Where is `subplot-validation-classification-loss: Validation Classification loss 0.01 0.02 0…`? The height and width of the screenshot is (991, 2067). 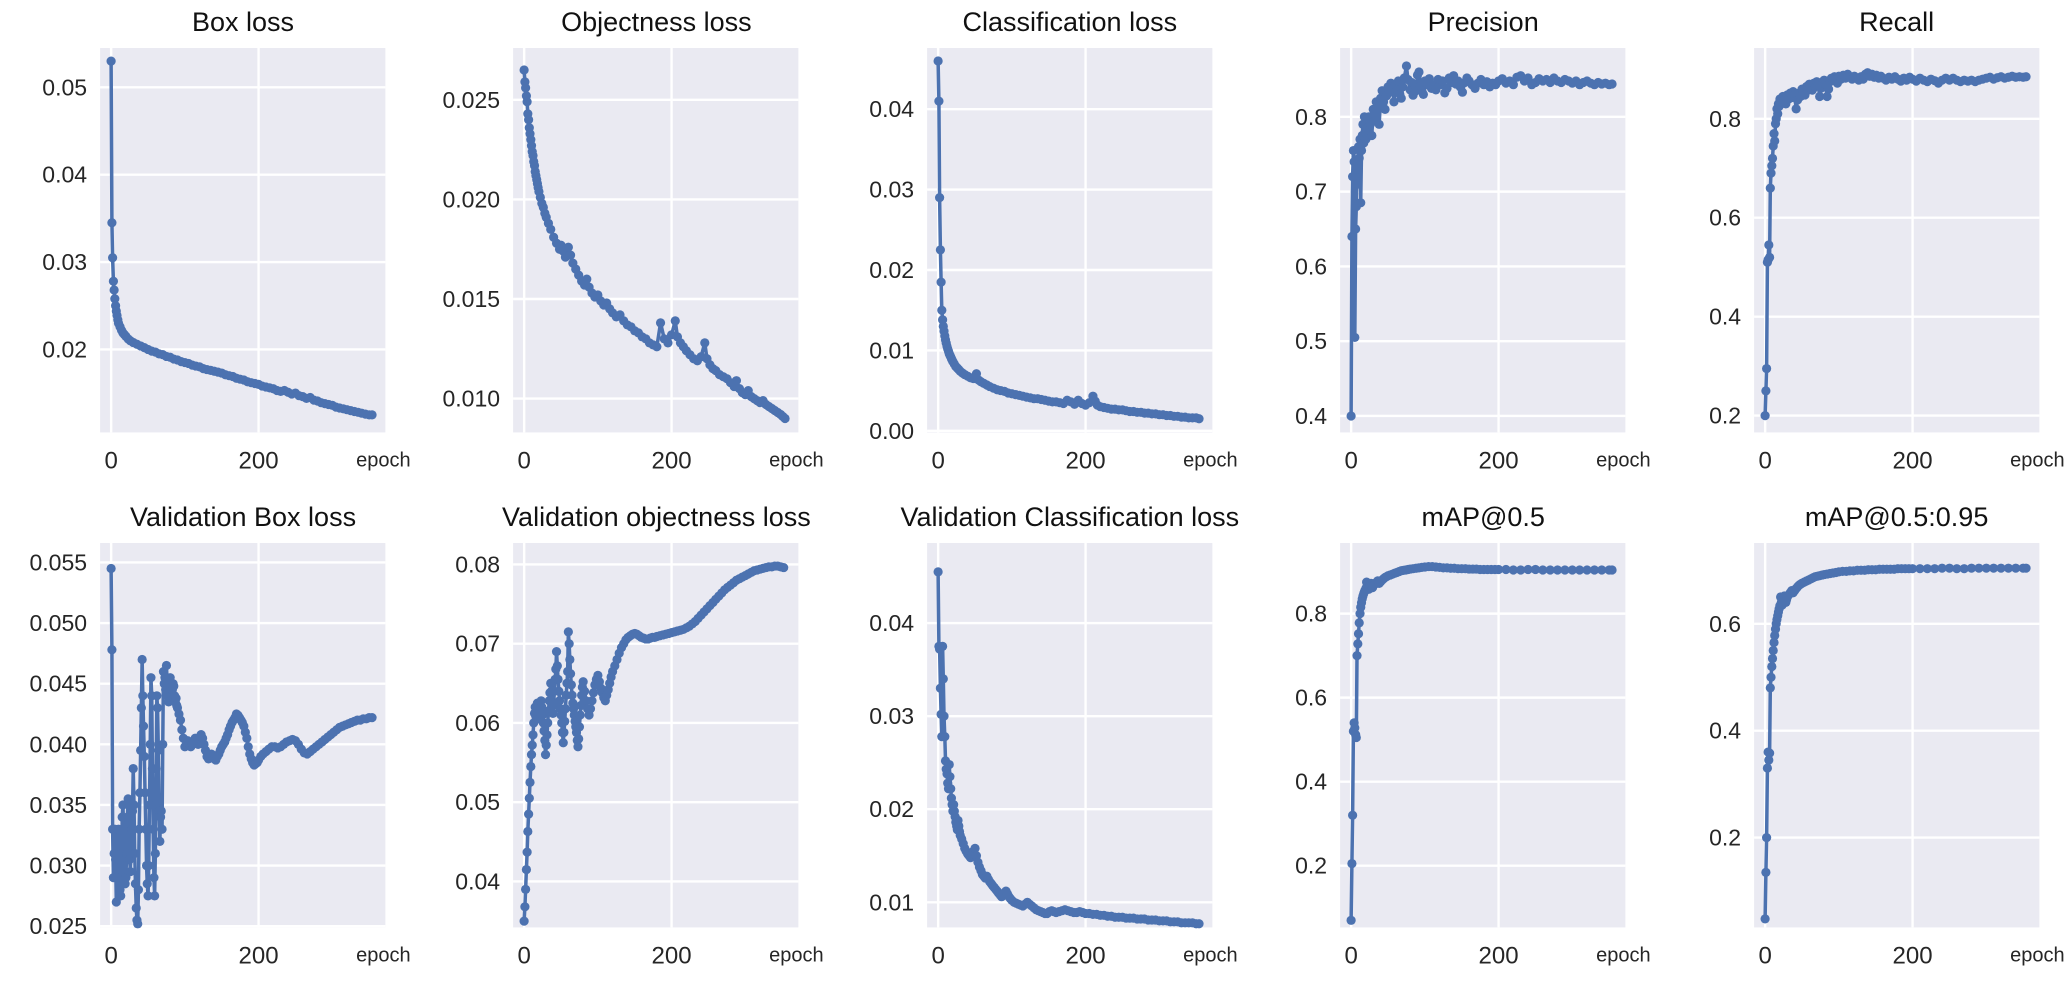
subplot-validation-classification-loss: Validation Classification loss 0.01 0.02 0… is located at coordinates (1033, 742).